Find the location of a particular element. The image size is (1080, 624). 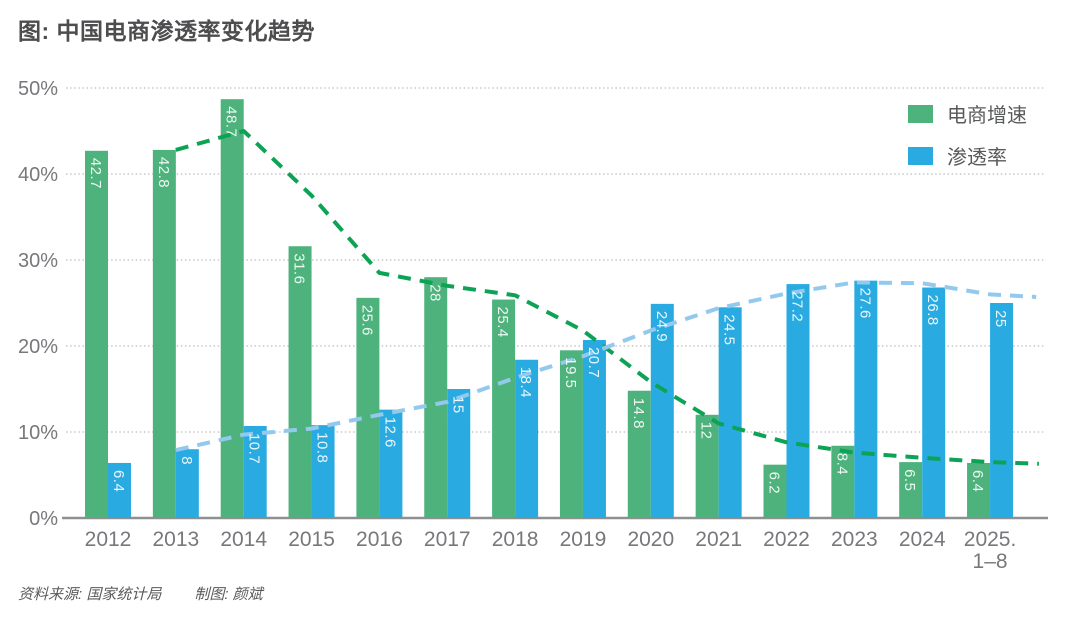

x-tick-label: 2012 is located at coordinates (108, 539).